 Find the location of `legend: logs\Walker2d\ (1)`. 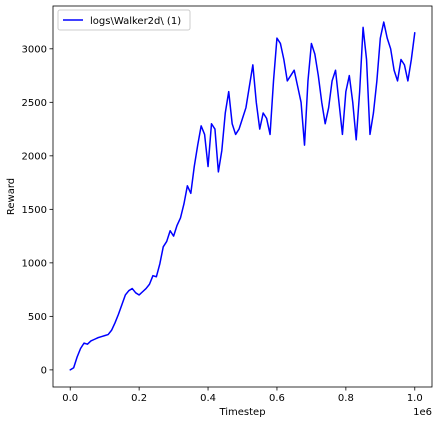

legend: logs\Walker2d\ (1) is located at coordinates (124, 20).